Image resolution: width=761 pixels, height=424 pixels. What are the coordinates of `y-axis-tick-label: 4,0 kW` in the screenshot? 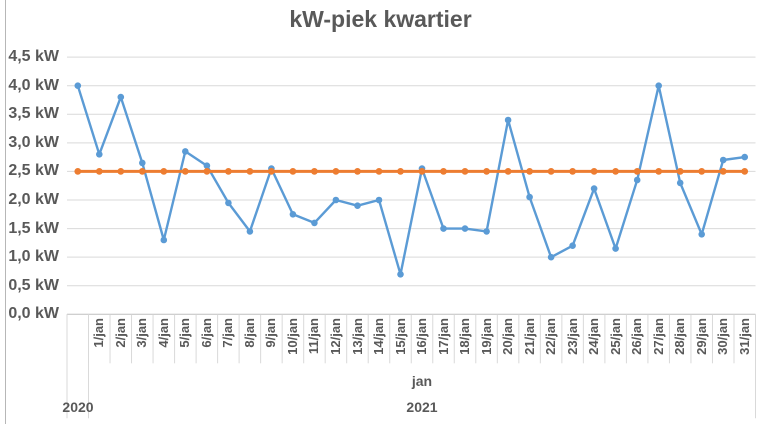 It's located at (33, 85).